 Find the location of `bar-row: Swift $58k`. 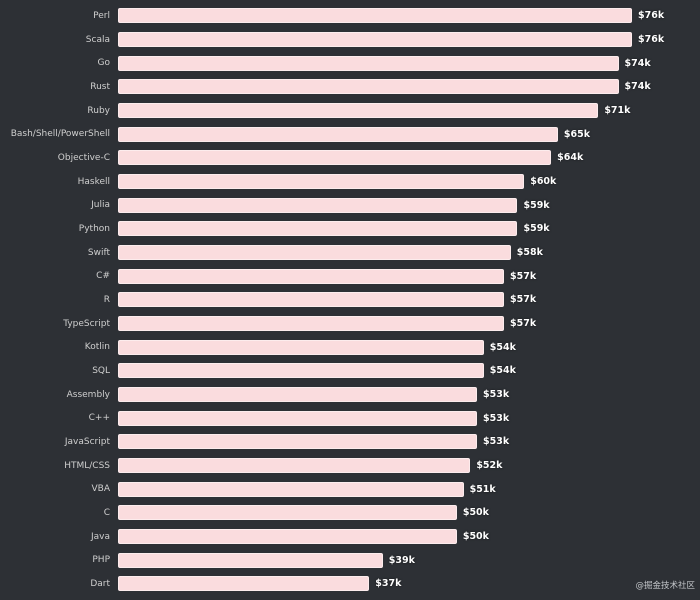

bar-row: Swift $58k is located at coordinates (350, 253).